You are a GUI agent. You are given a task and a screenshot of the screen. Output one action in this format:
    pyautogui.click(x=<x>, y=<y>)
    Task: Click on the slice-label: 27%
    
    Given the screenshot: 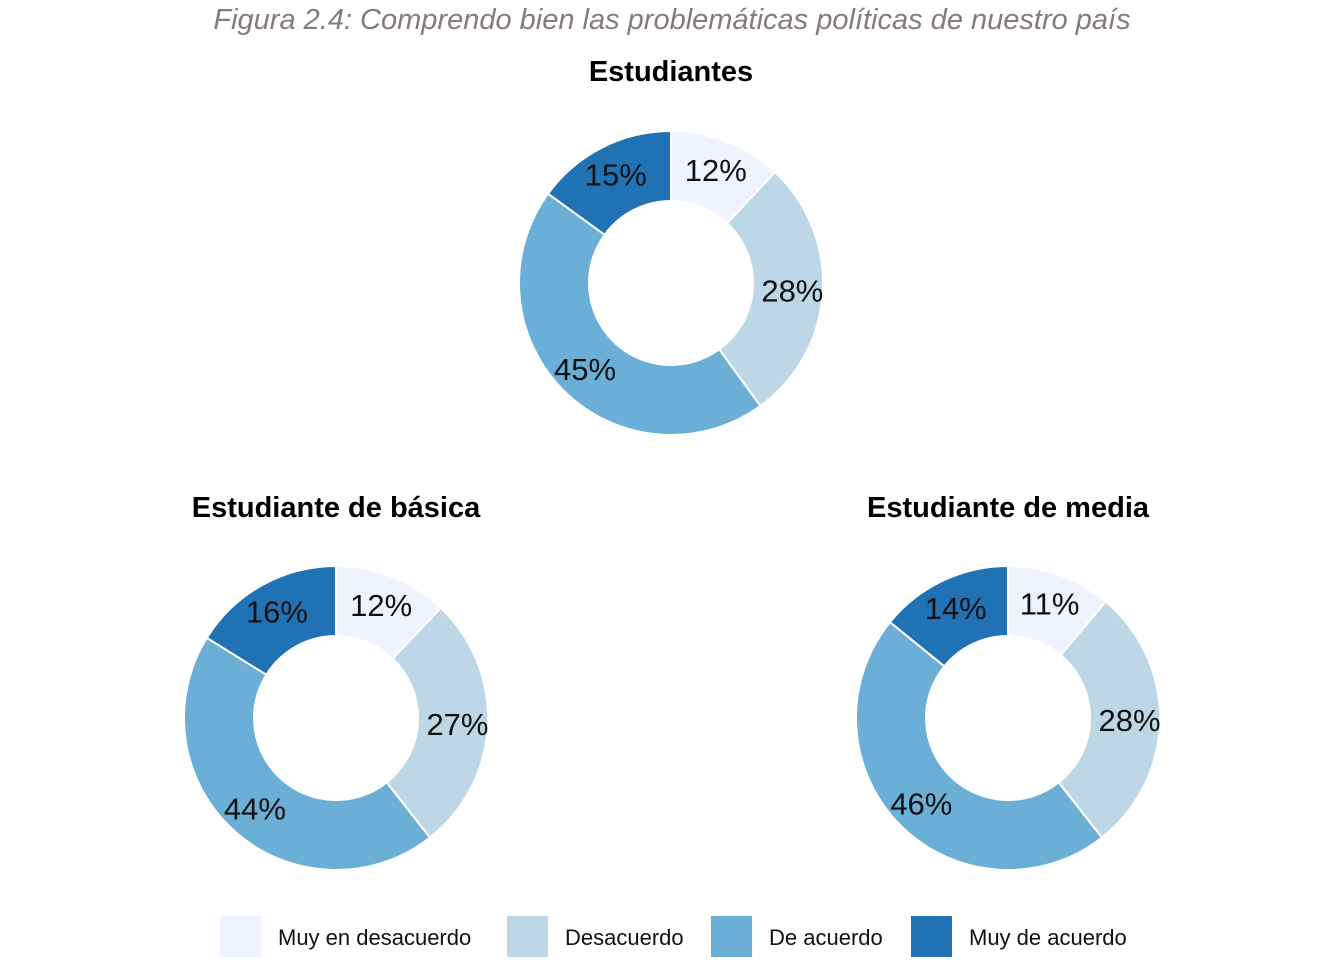 What is the action you would take?
    pyautogui.click(x=457, y=724)
    